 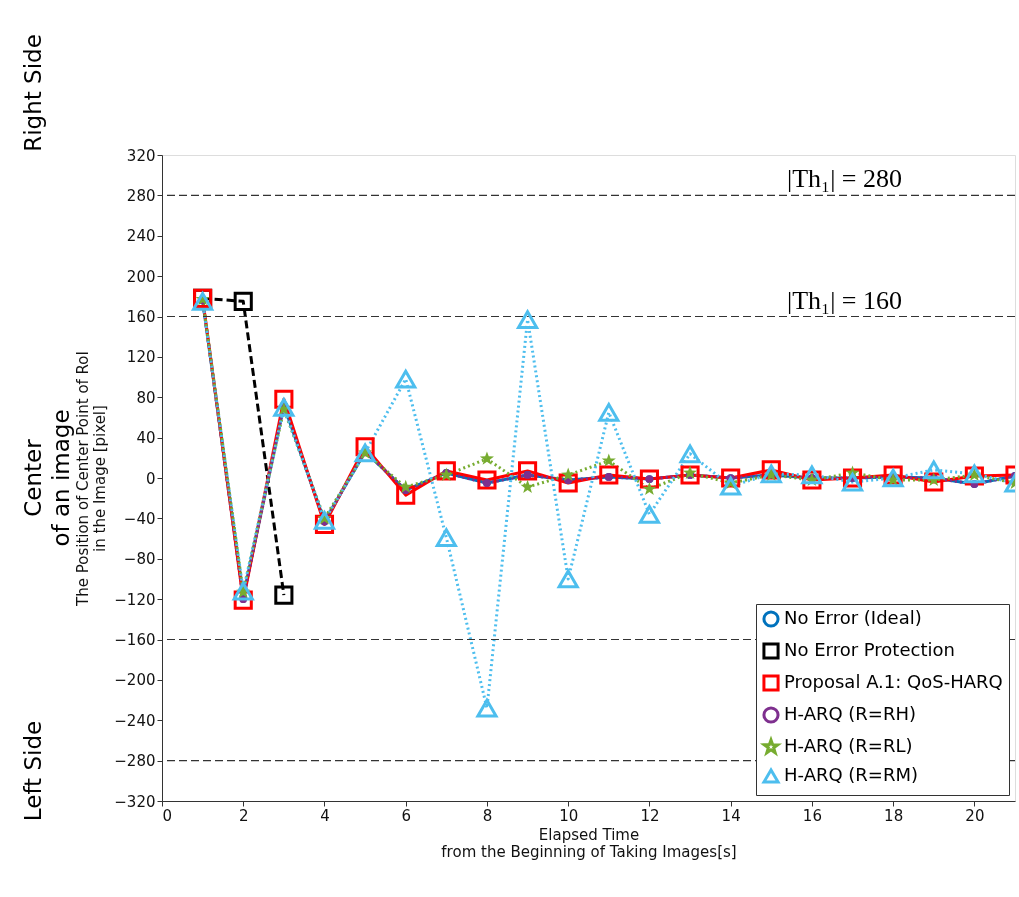 I want to click on y-tick-label: −120, so click(x=135, y=599).